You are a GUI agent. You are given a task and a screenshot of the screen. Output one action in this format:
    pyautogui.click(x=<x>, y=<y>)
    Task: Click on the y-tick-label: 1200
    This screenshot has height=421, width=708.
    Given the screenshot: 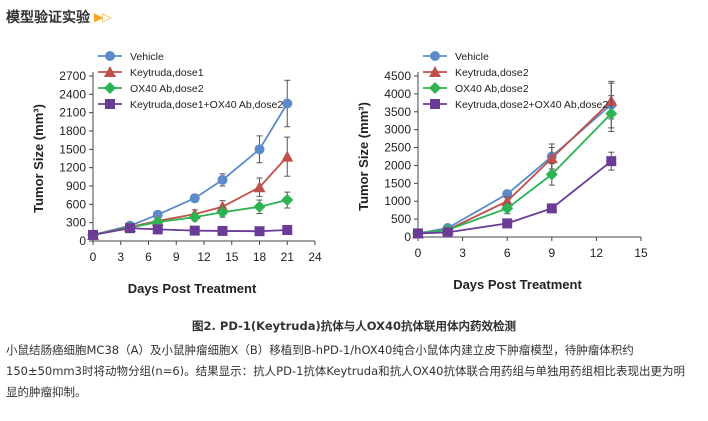 What is the action you would take?
    pyautogui.click(x=72, y=168)
    